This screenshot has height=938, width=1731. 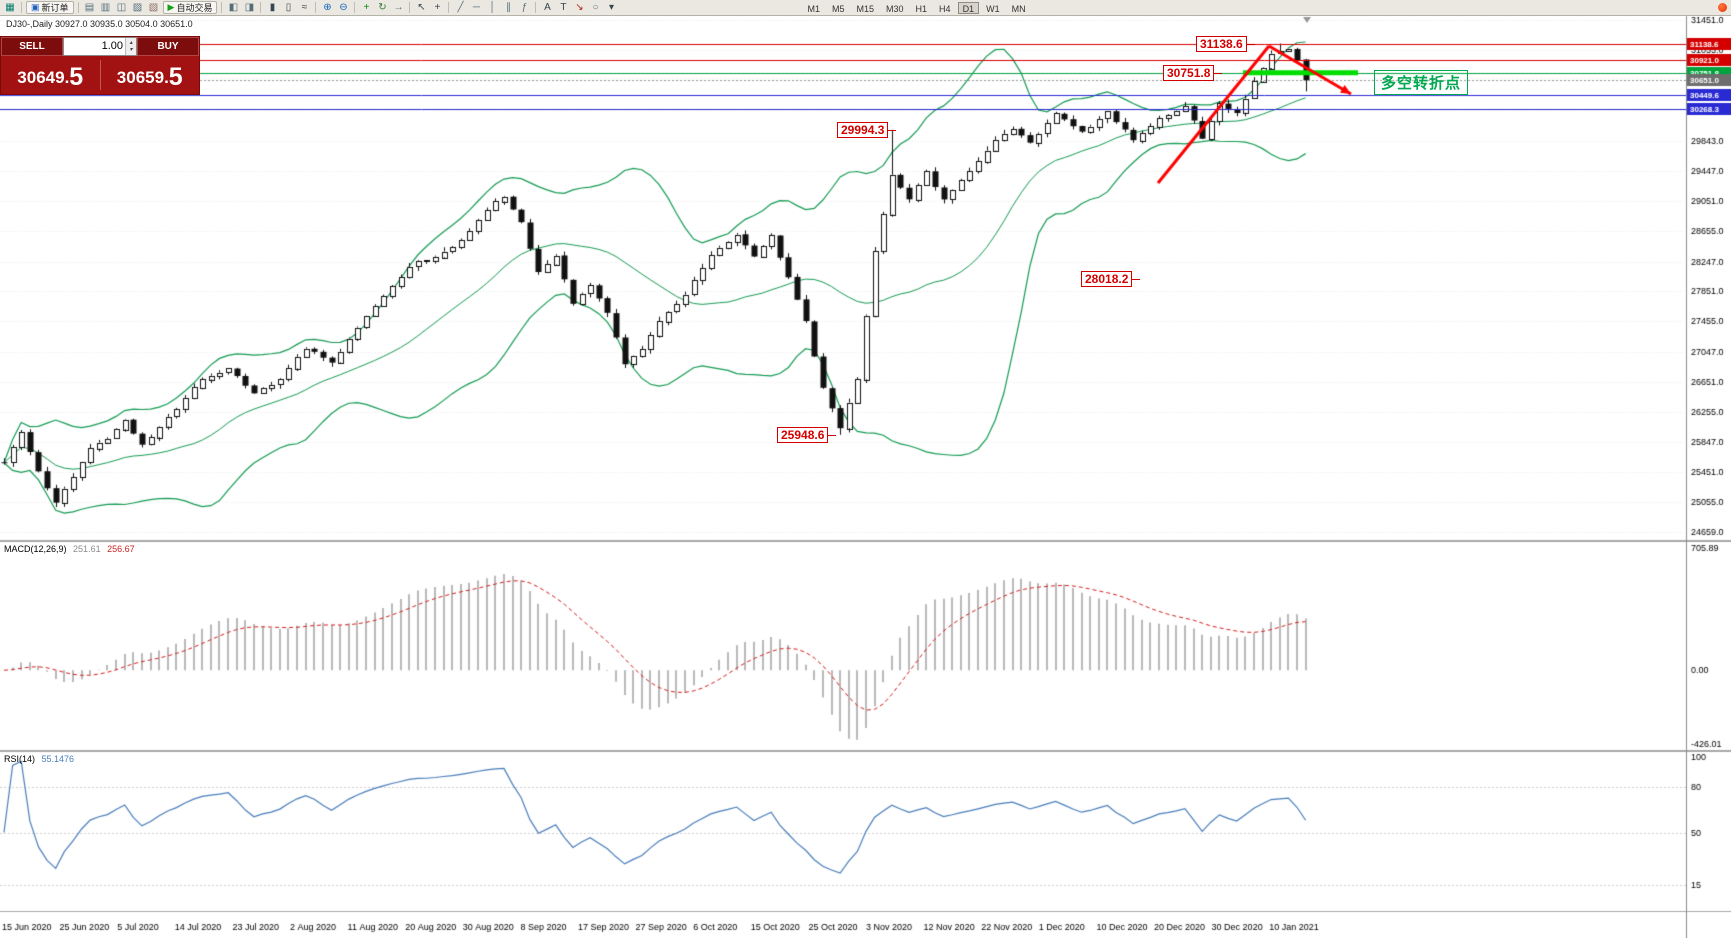 I want to click on chart-shift-icon: →, so click(x=398, y=7).